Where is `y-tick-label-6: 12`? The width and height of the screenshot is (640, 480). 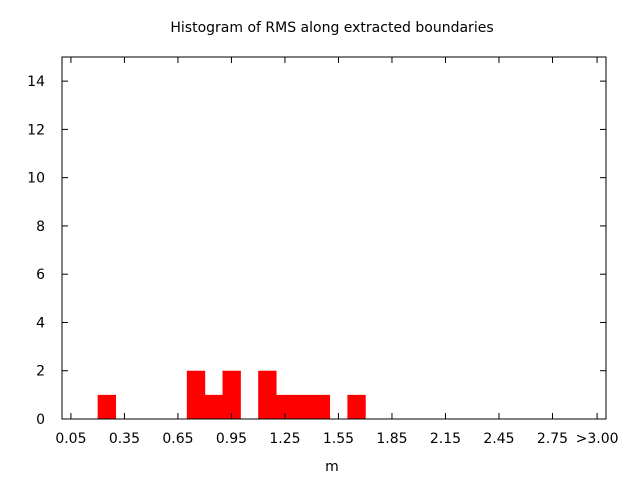 y-tick-label-6: 12 is located at coordinates (36, 130).